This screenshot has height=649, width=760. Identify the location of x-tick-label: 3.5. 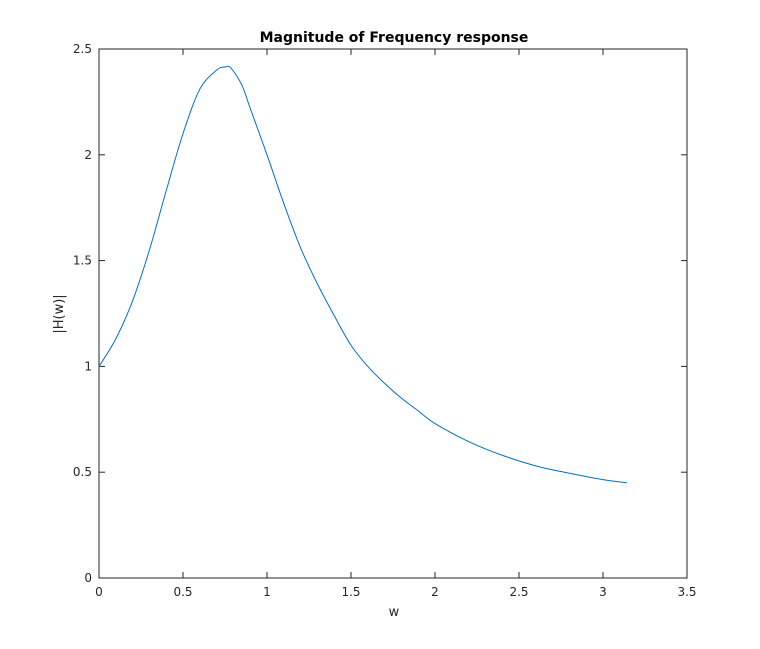
(686, 592).